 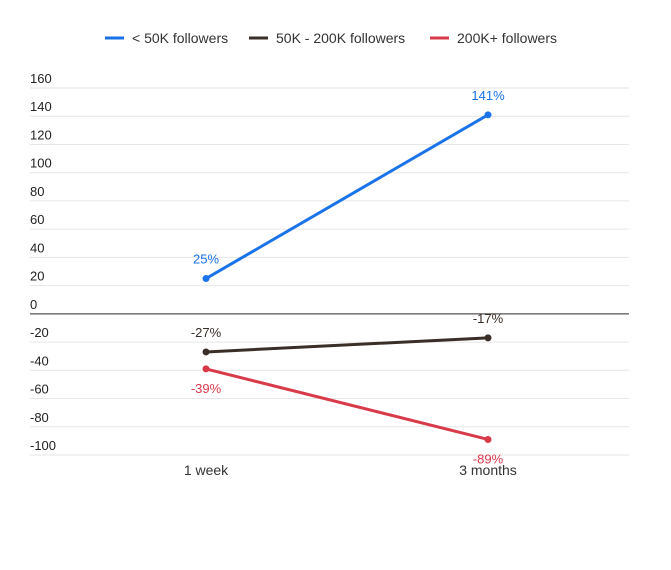 What do you see at coordinates (37, 191) in the screenshot?
I see `y-tick-label: 80` at bounding box center [37, 191].